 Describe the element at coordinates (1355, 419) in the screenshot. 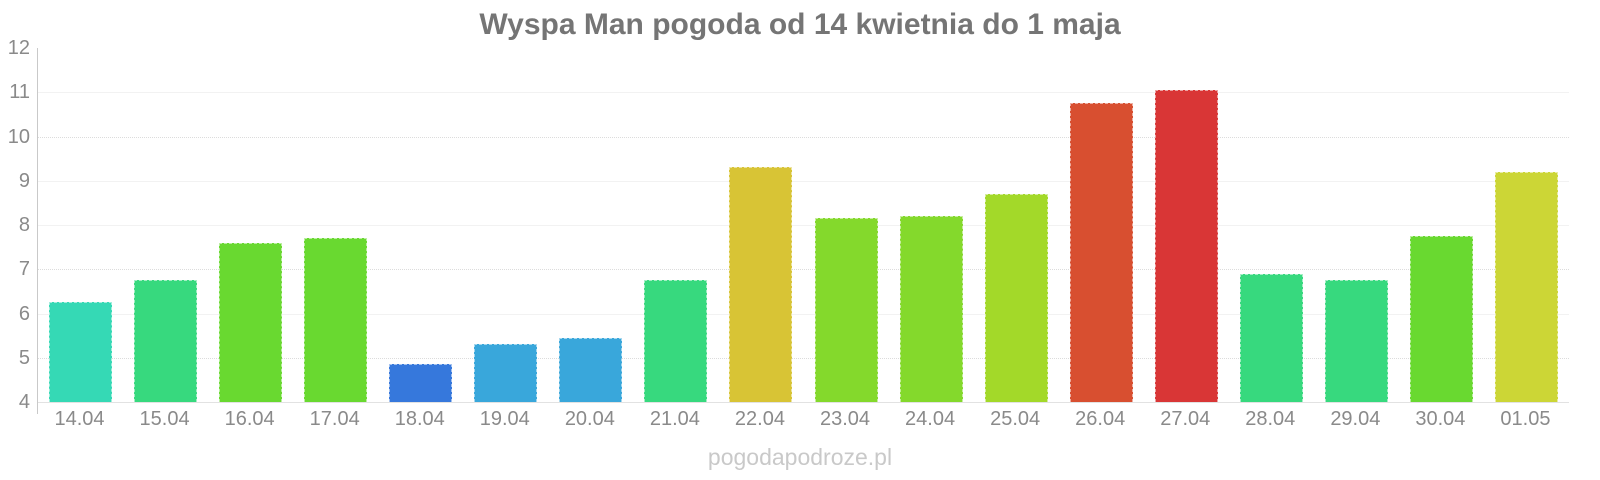

I see `x-axis-label-29-04: 29.04` at that location.